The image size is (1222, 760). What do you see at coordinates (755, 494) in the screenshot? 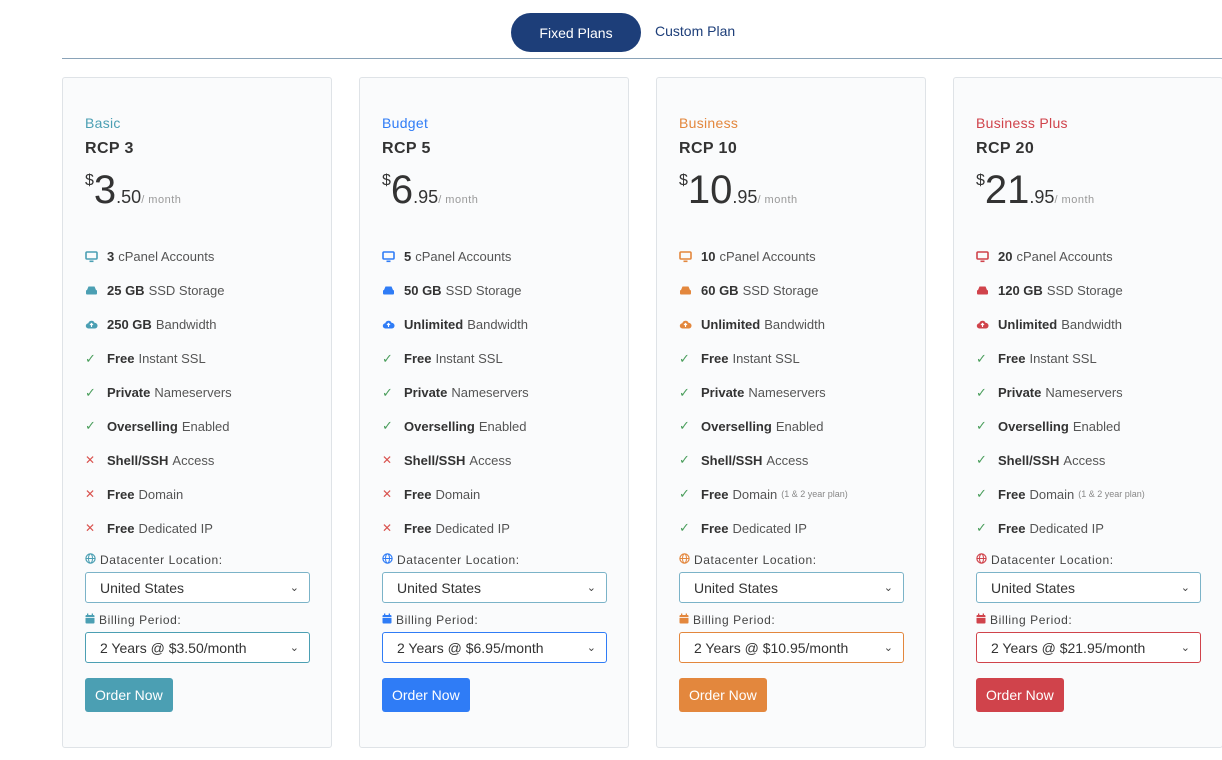
I see `feature-text: Domain` at bounding box center [755, 494].